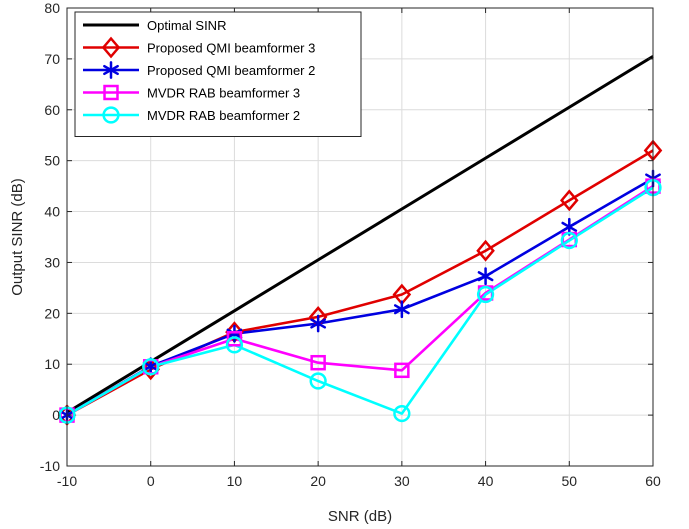 The height and width of the screenshot is (529, 689). I want to click on y-tick-label: -10, so click(50, 466).